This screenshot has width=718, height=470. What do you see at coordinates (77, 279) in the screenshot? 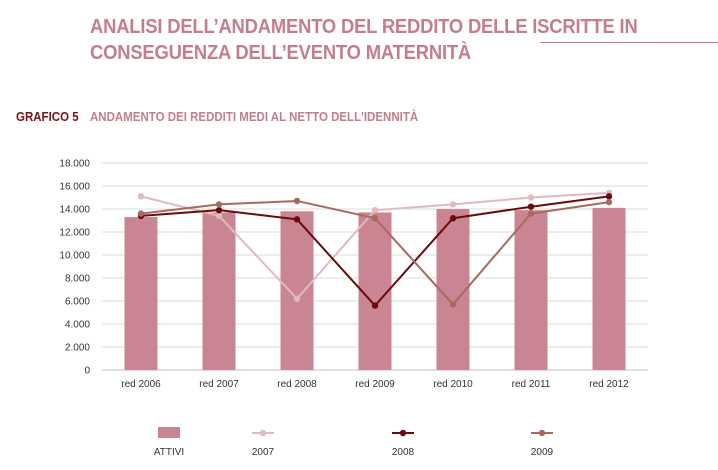
I see `y-tick-label: 8.000` at bounding box center [77, 279].